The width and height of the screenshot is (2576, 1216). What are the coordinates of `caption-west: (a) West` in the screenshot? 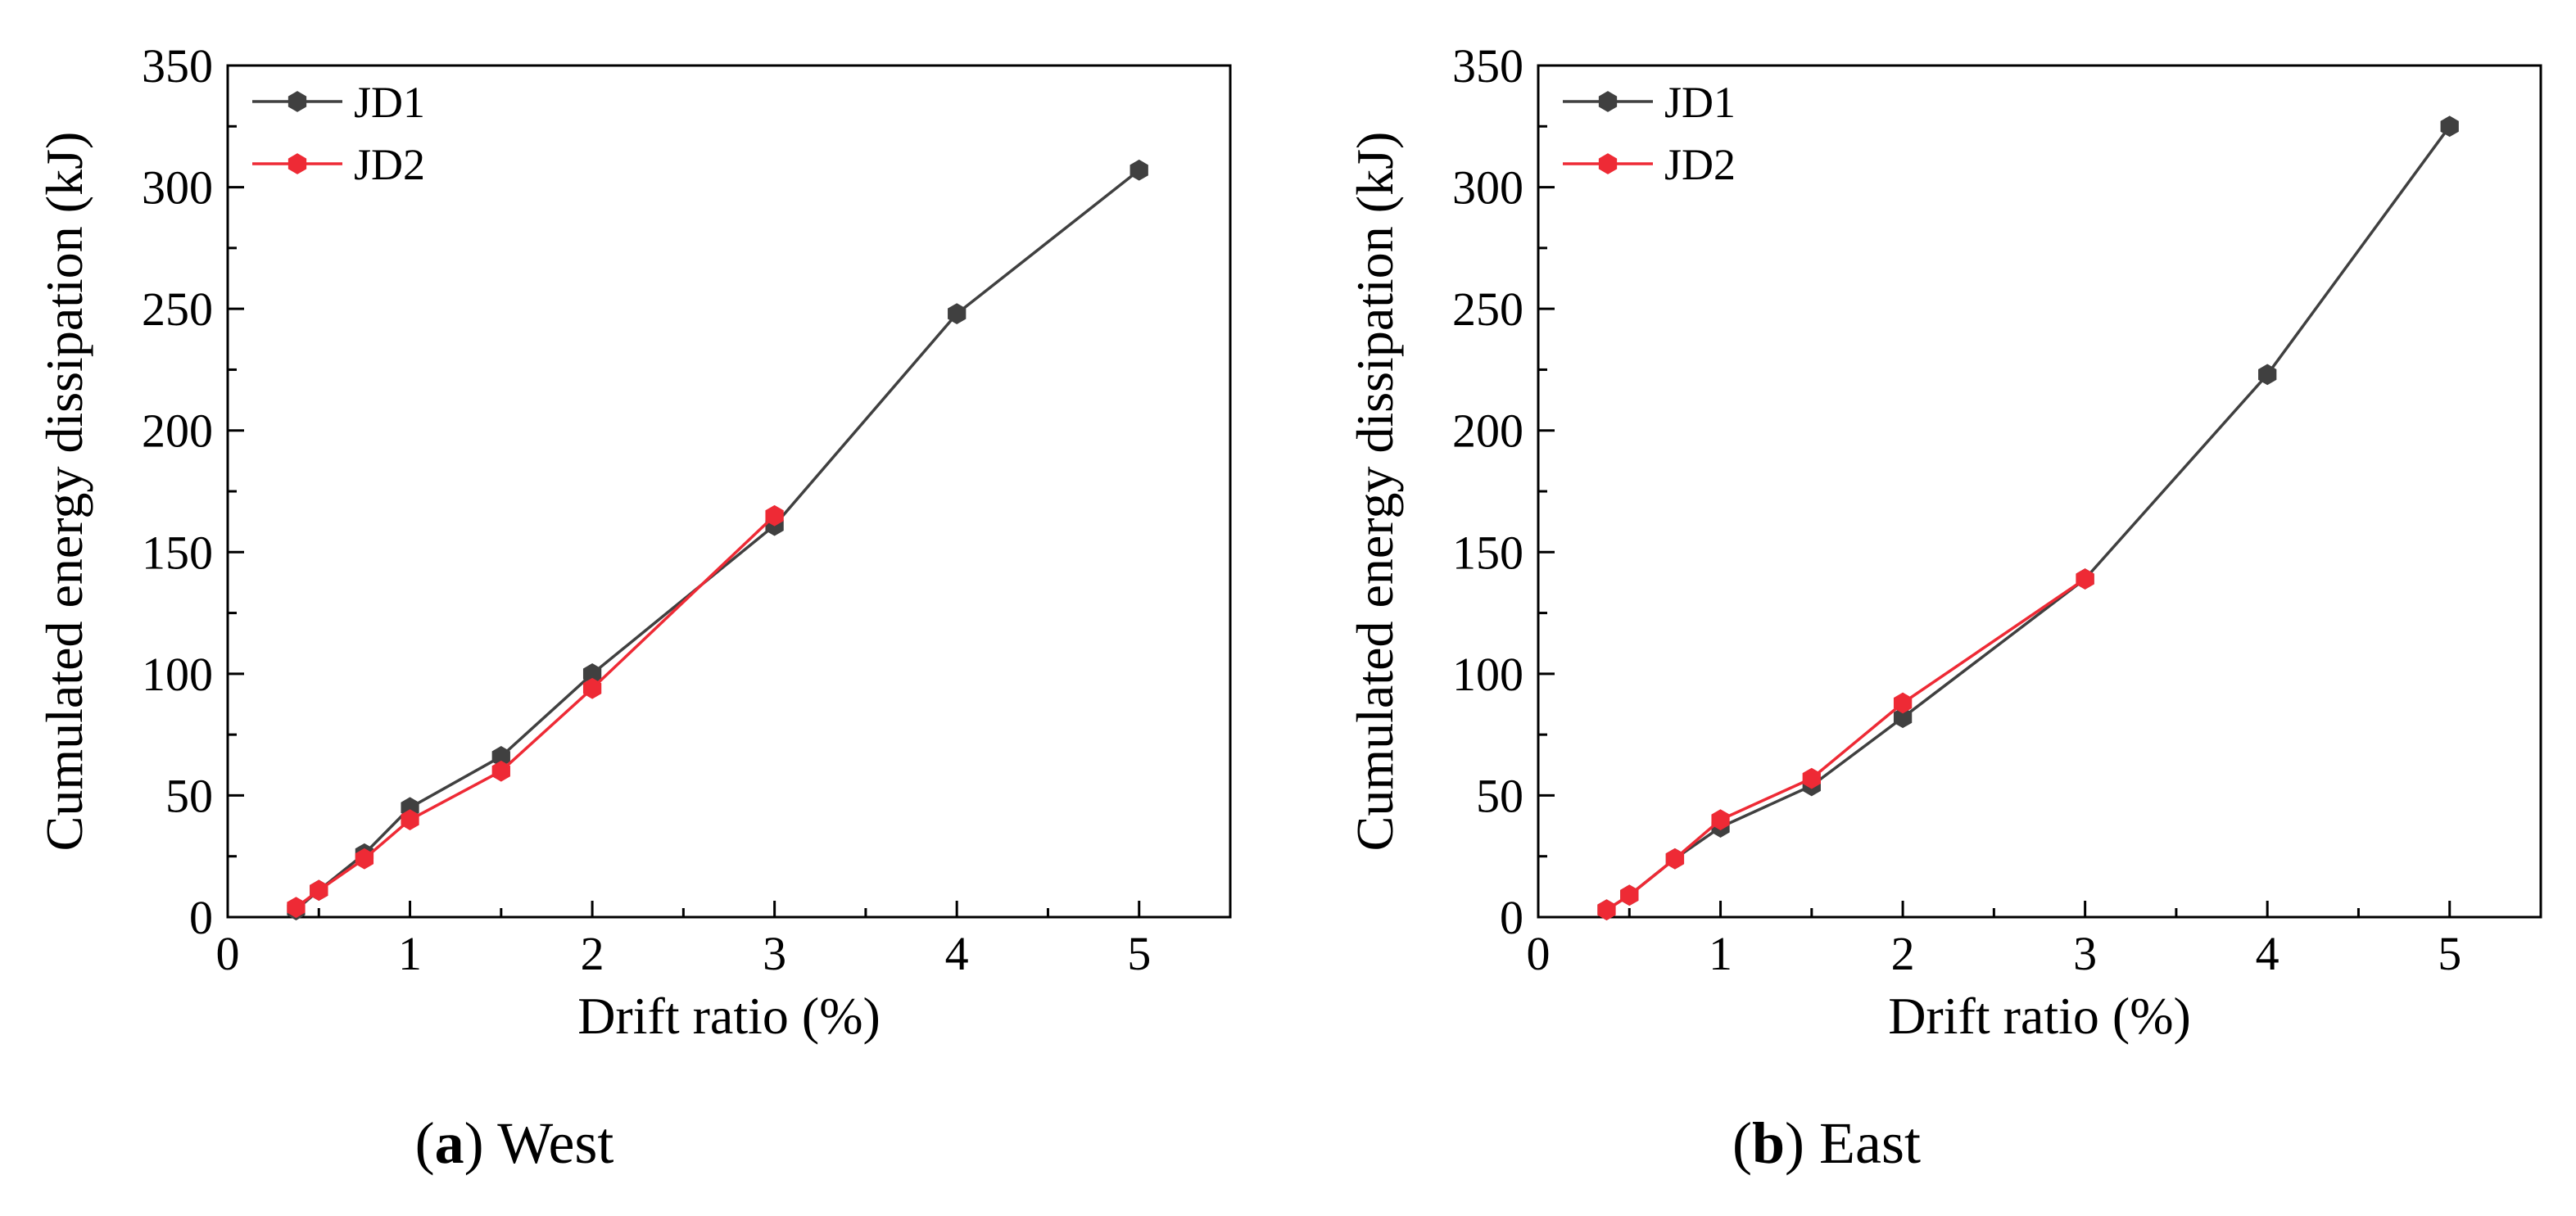 It's located at (514, 1143).